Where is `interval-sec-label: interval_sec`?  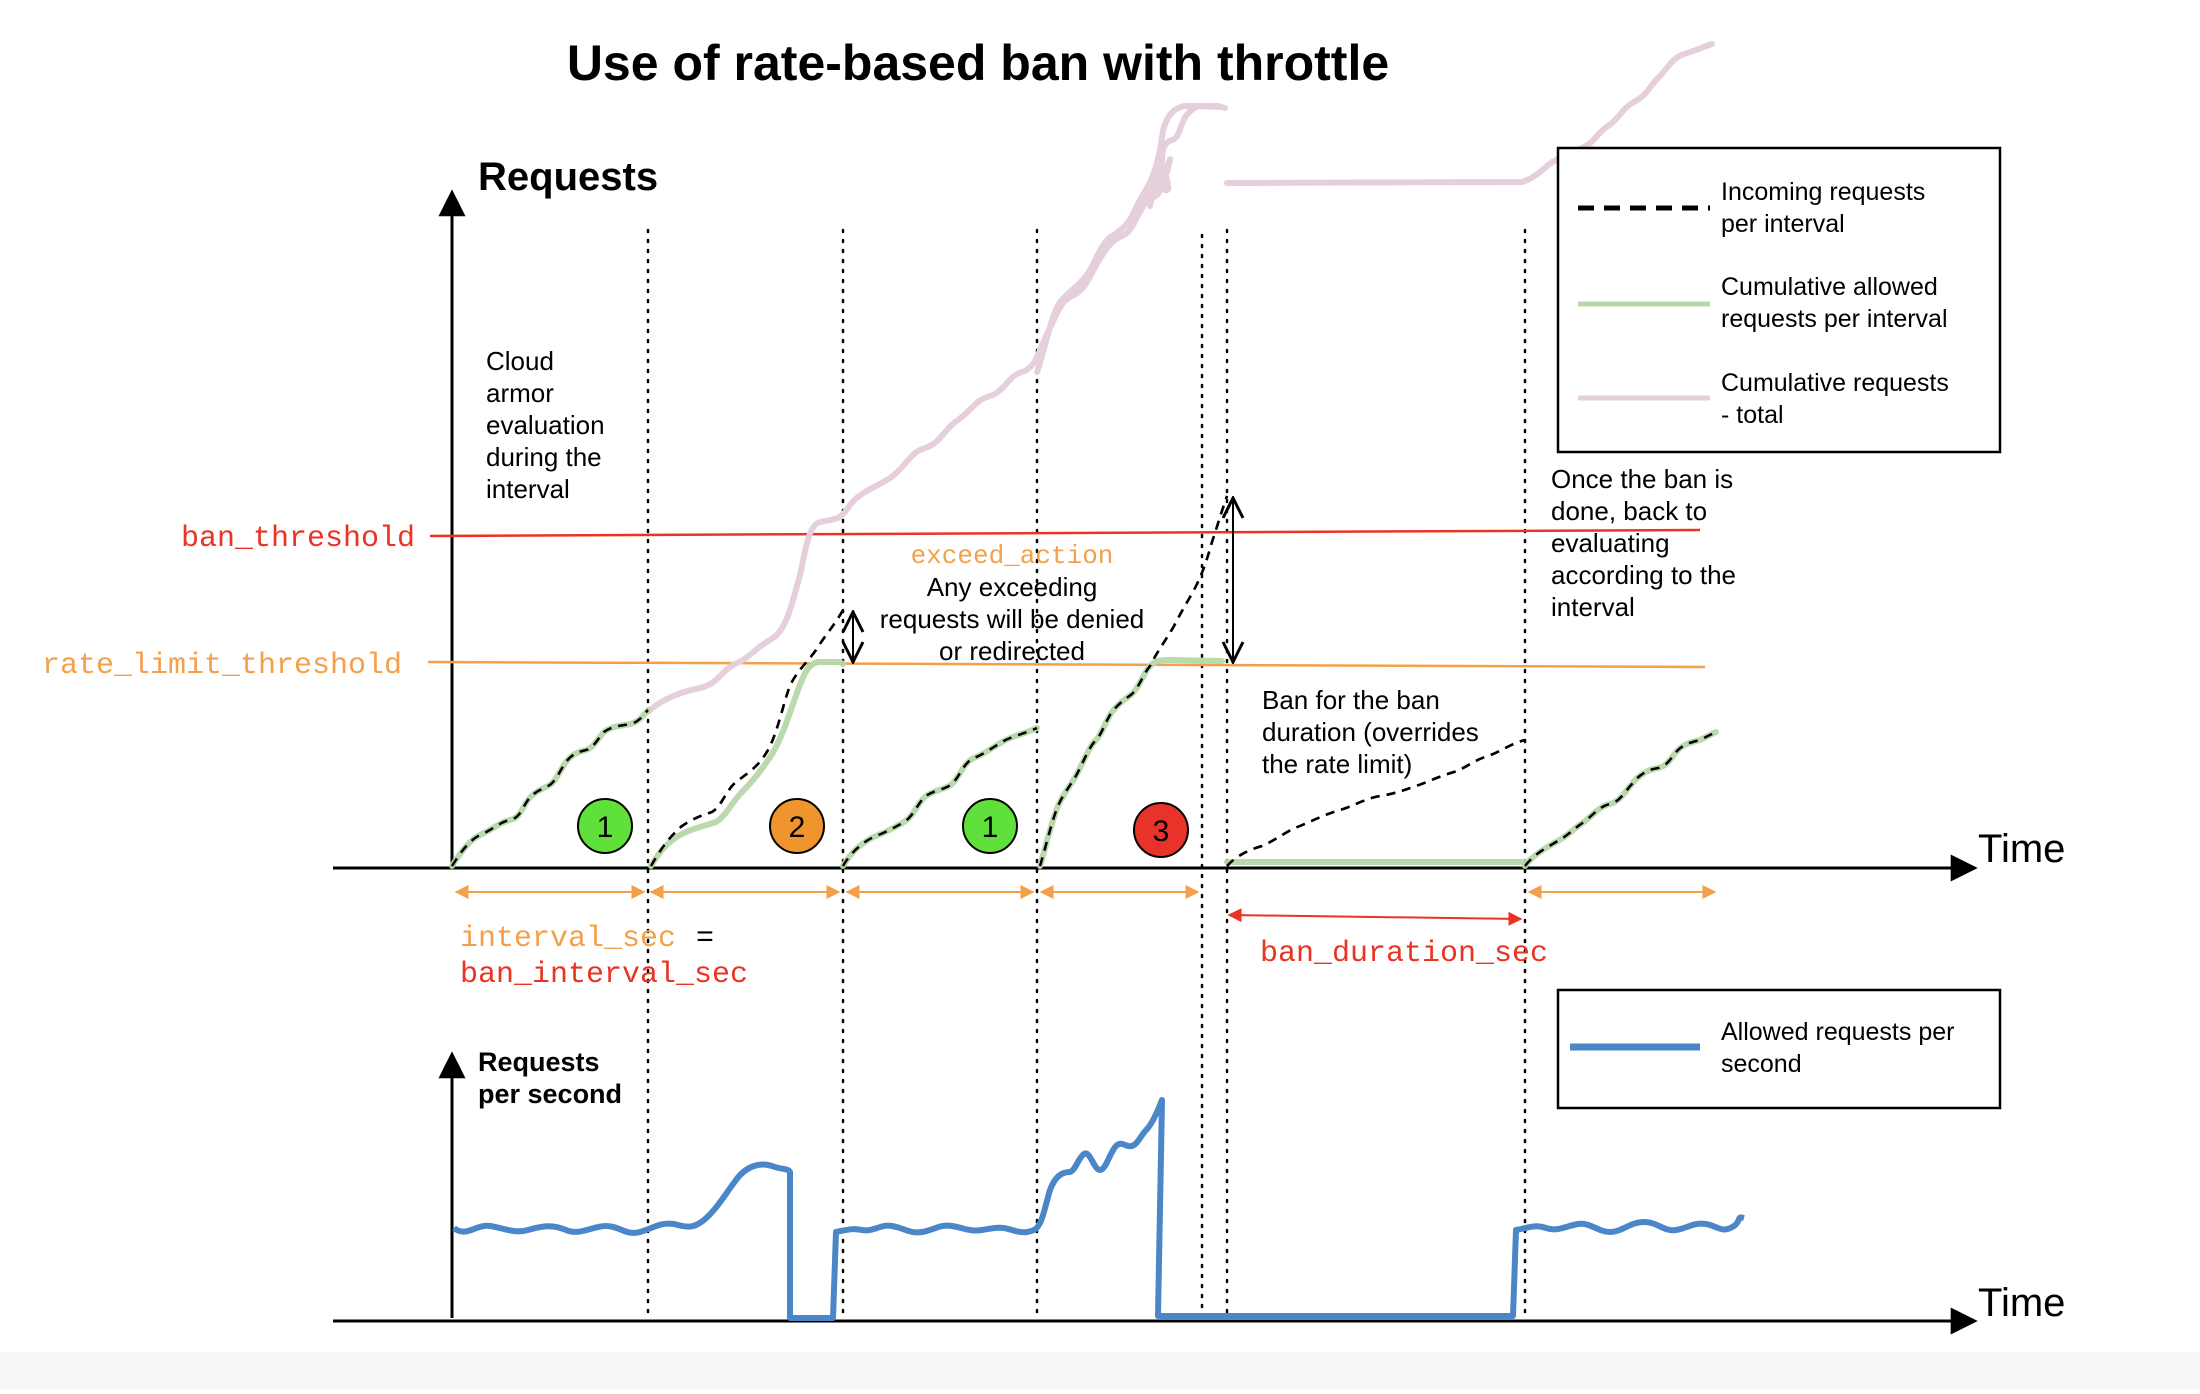
interval-sec-label: interval_sec is located at coordinates (568, 939).